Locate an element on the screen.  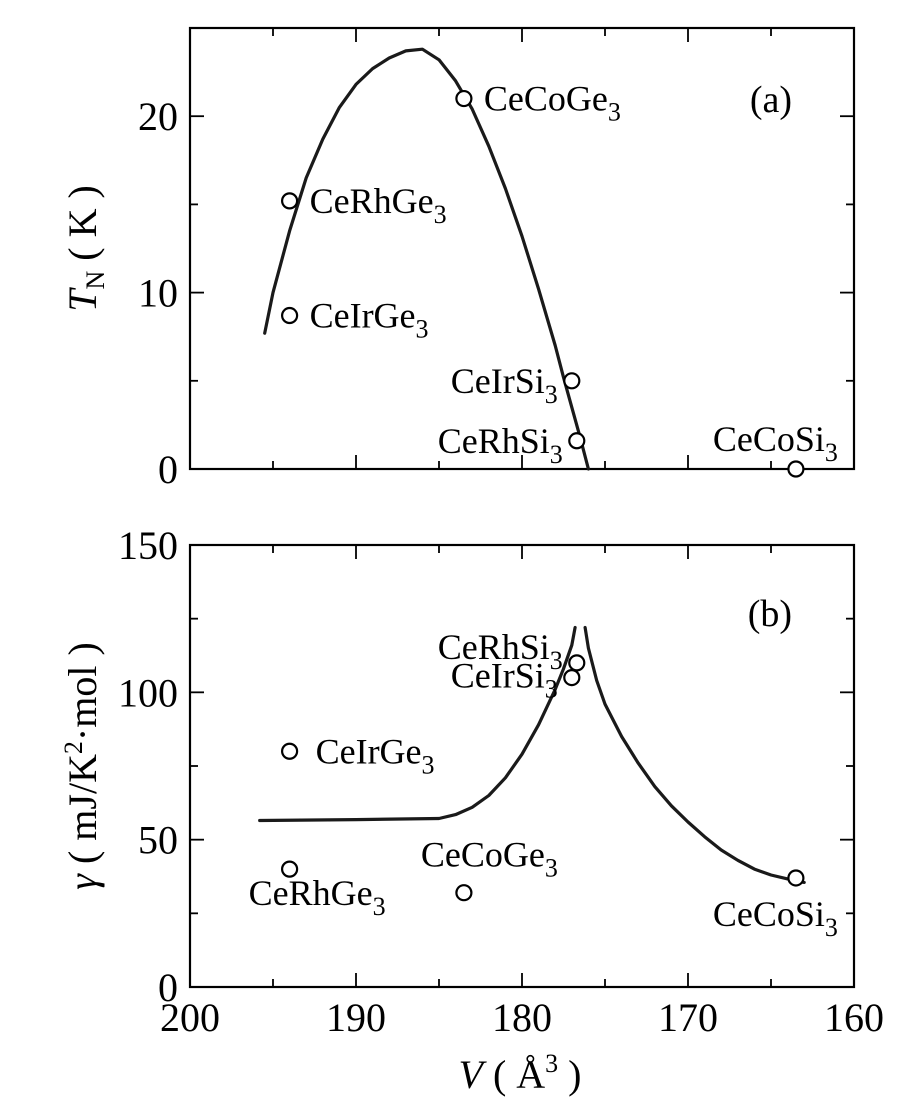
y-tick-label: 100 is located at coordinates (148, 692).